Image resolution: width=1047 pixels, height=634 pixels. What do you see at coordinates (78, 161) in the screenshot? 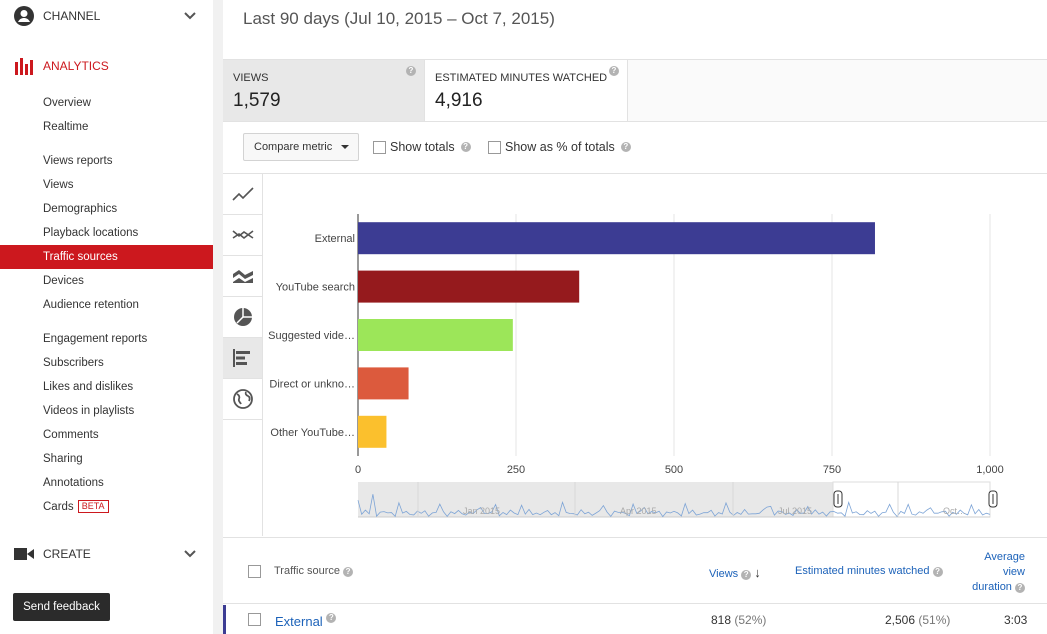
I see `sidebar-item-views-reports: Views reports` at bounding box center [78, 161].